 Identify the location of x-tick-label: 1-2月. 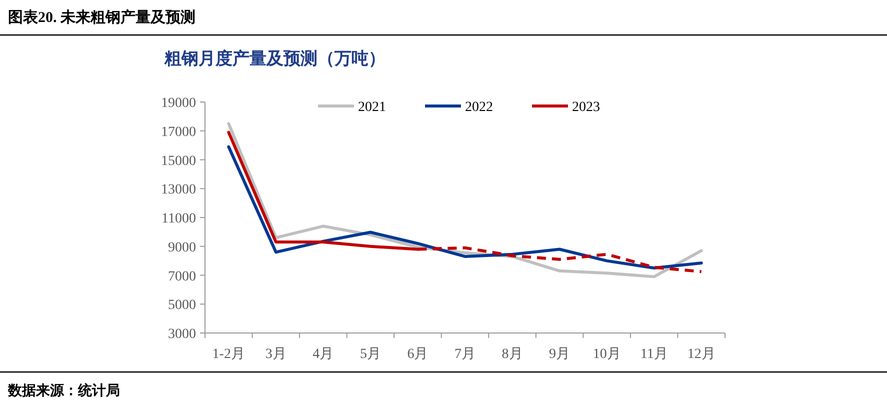
(228, 354).